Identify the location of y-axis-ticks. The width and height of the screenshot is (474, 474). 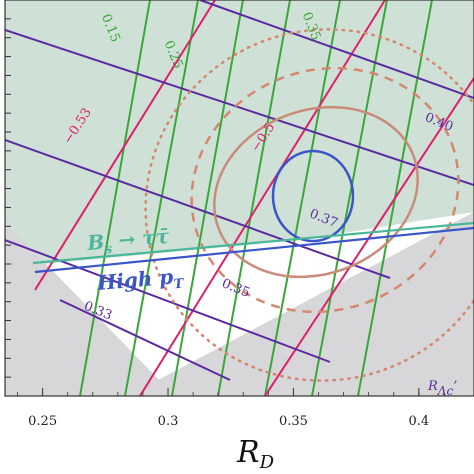
(8, 207).